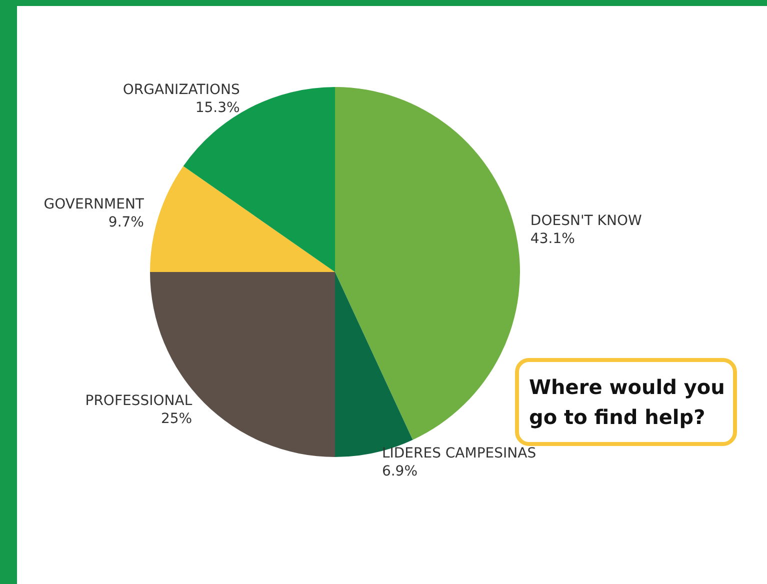  What do you see at coordinates (94, 204) in the screenshot?
I see `slice-label: GOVERNMENT` at bounding box center [94, 204].